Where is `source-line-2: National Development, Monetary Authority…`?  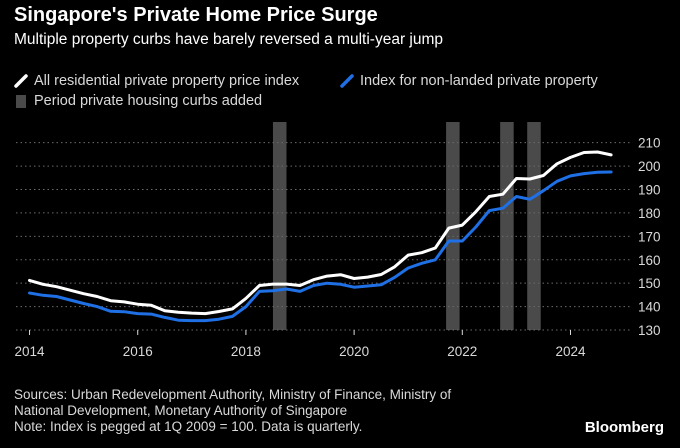
source-line-2: National Development, Monetary Authority… is located at coordinates (181, 410).